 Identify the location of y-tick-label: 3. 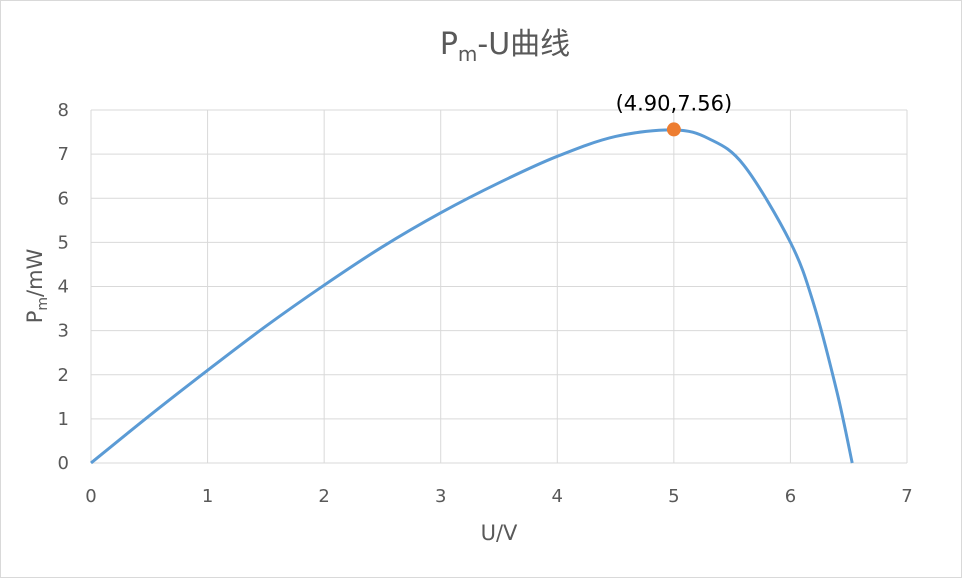
(63, 331).